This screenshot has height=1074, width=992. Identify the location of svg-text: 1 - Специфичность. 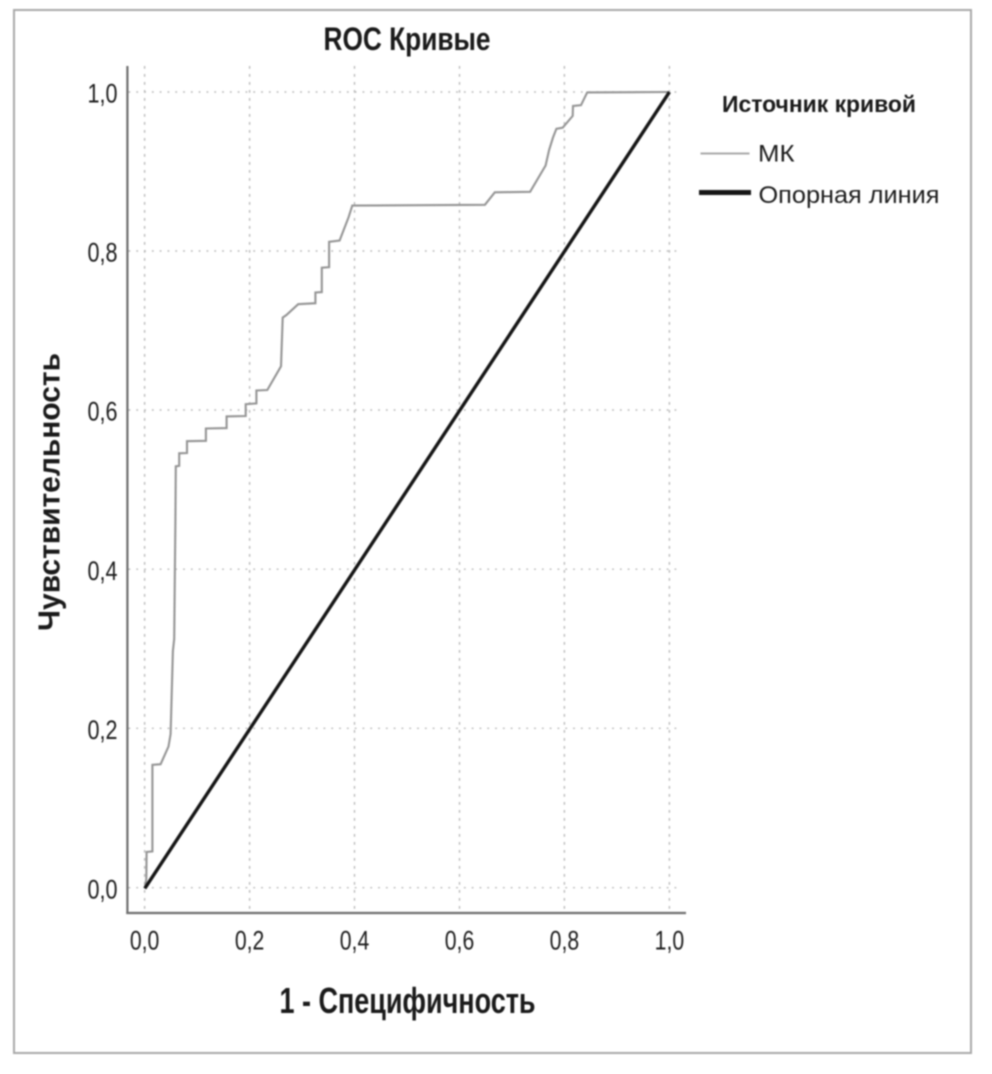
(408, 1000).